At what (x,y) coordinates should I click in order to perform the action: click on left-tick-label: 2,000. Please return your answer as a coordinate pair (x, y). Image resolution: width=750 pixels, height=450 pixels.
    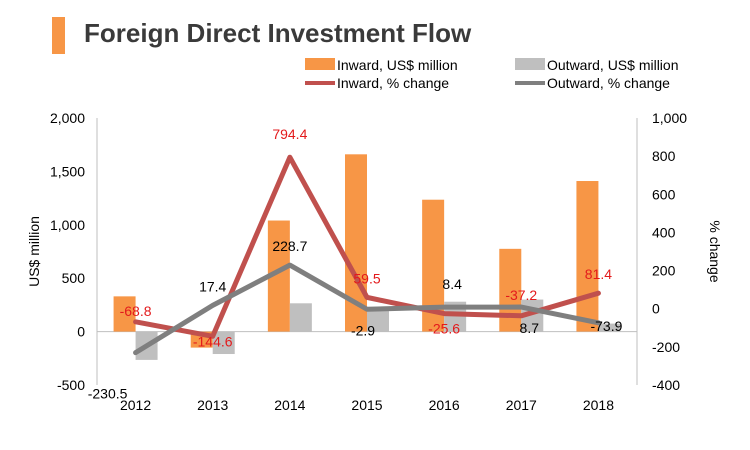
    Looking at the image, I should click on (67, 118).